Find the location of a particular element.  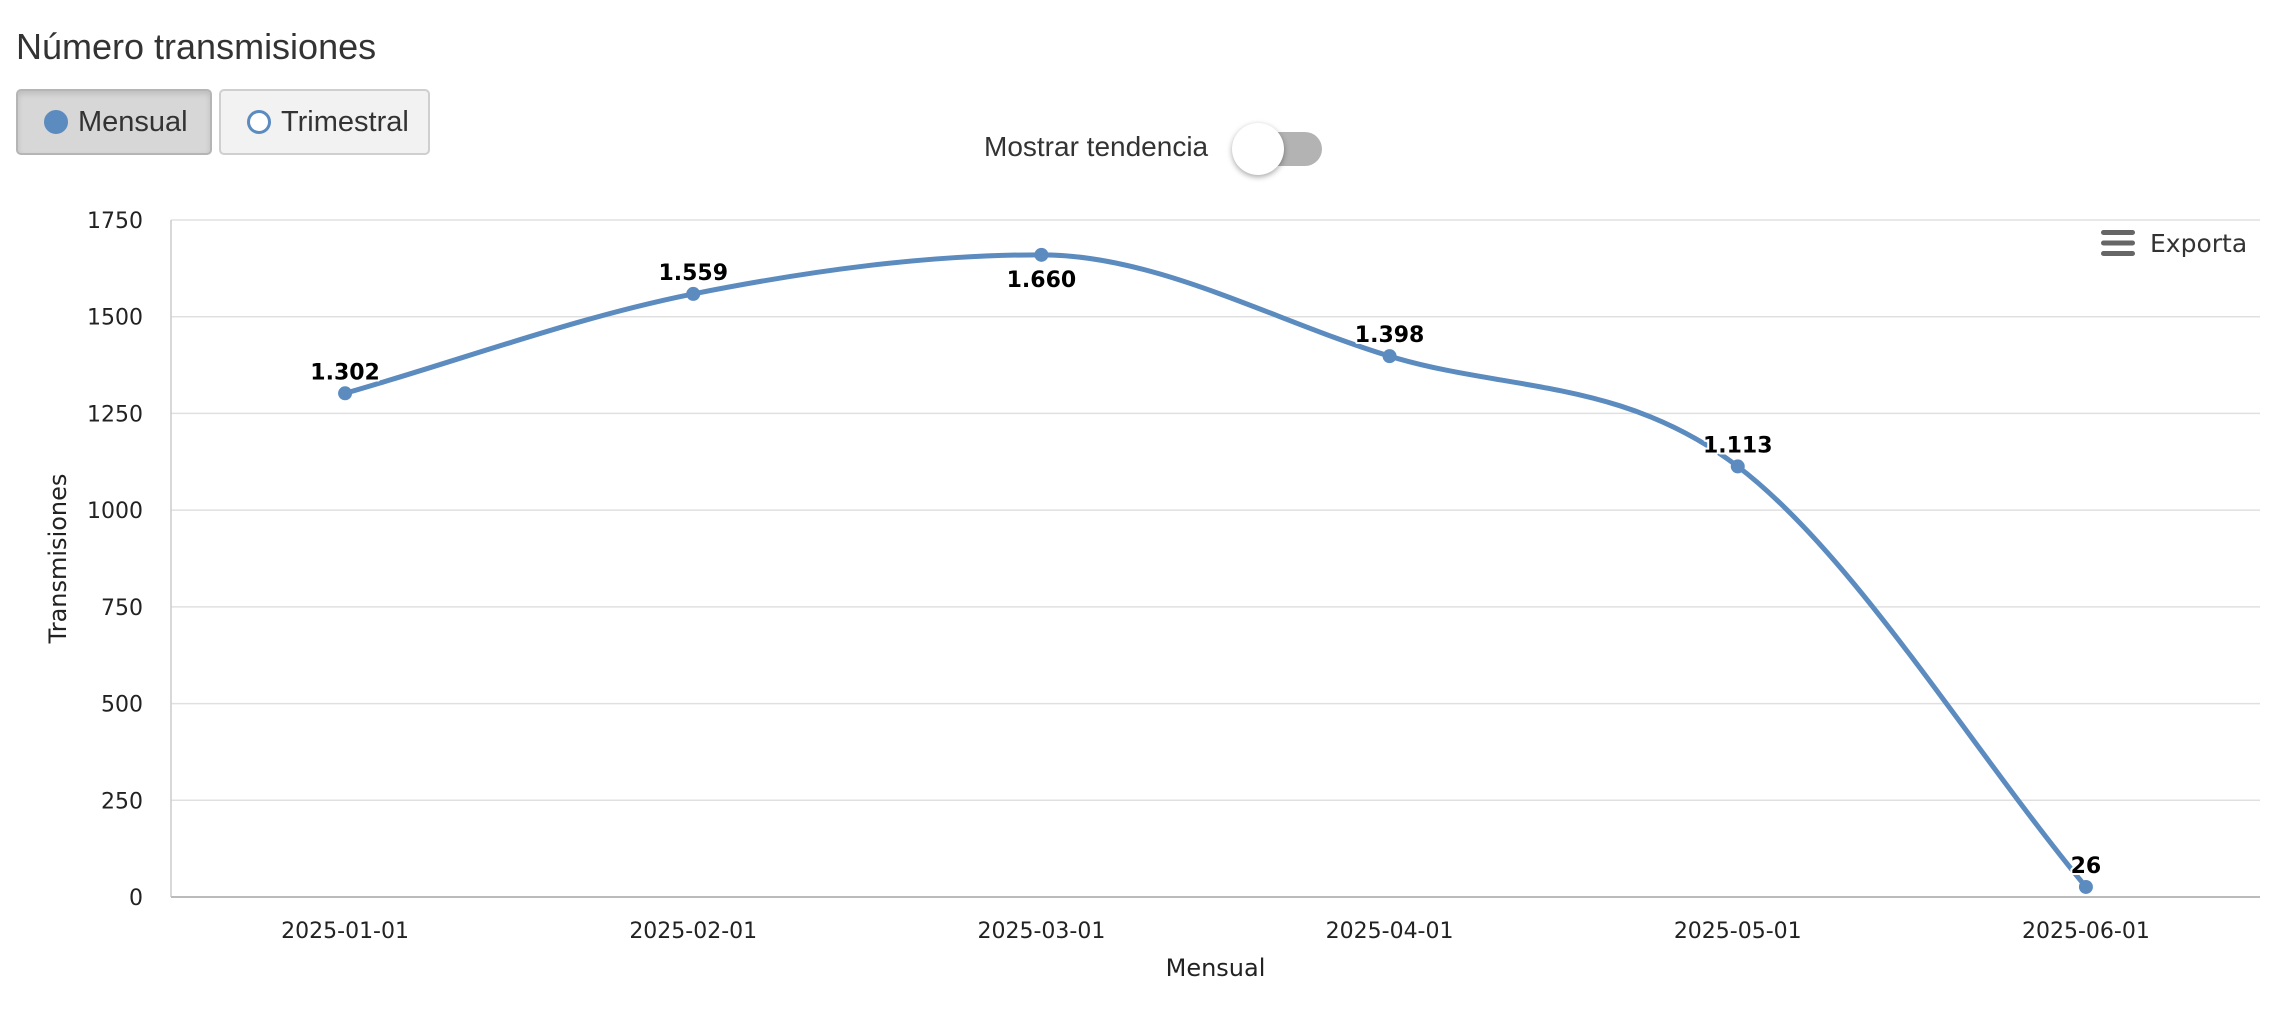

mensual-button: Mensual is located at coordinates (114, 122).